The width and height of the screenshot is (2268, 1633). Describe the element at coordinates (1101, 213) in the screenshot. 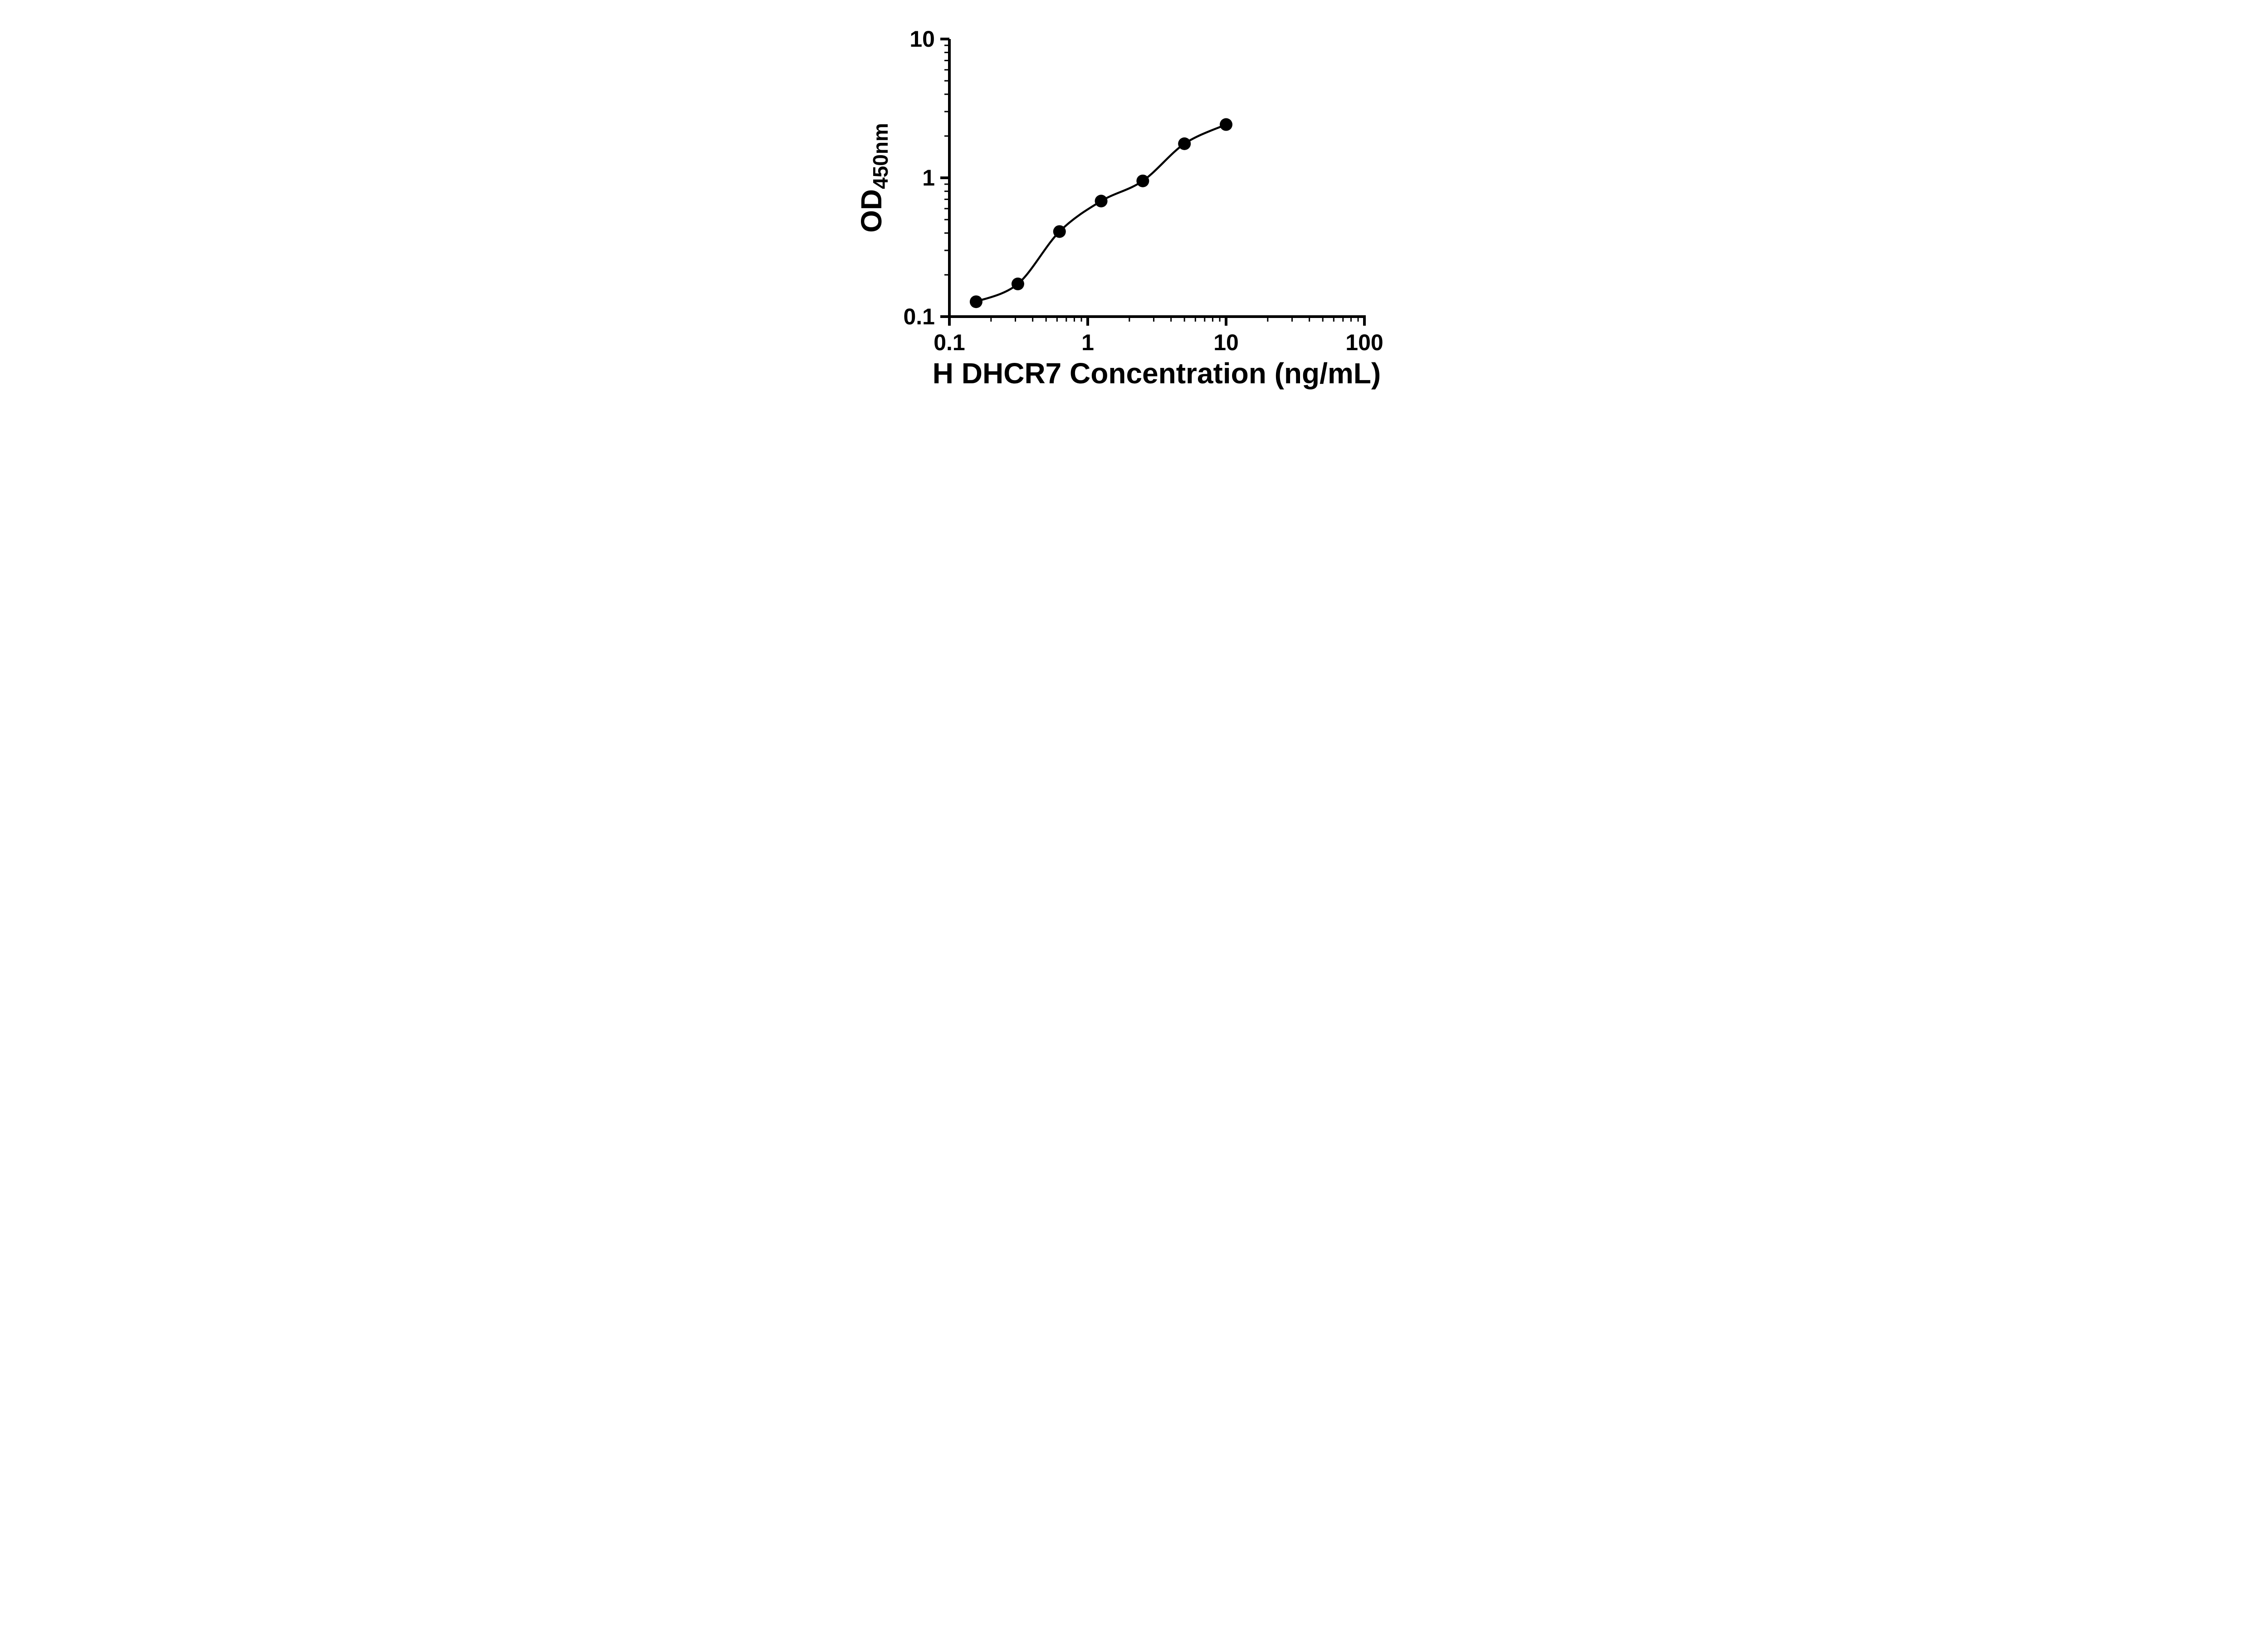

I see `fit-curve` at that location.